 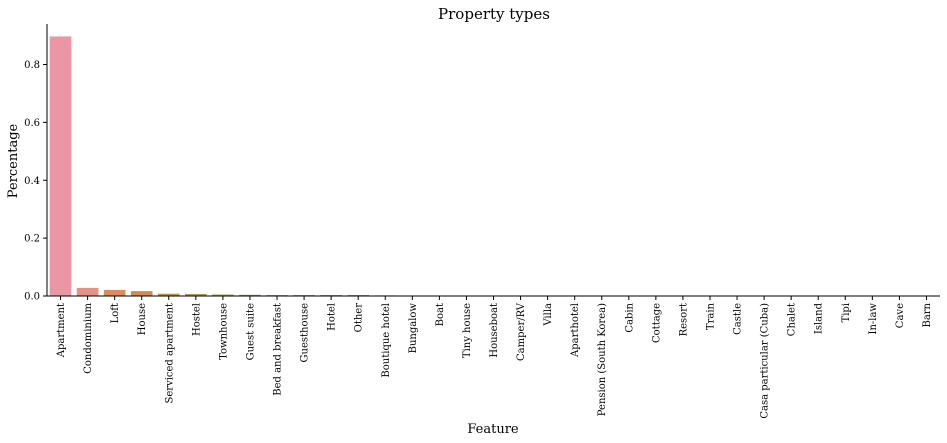 What do you see at coordinates (32, 239) in the screenshot?
I see `y-tick-label: 0.2` at bounding box center [32, 239].